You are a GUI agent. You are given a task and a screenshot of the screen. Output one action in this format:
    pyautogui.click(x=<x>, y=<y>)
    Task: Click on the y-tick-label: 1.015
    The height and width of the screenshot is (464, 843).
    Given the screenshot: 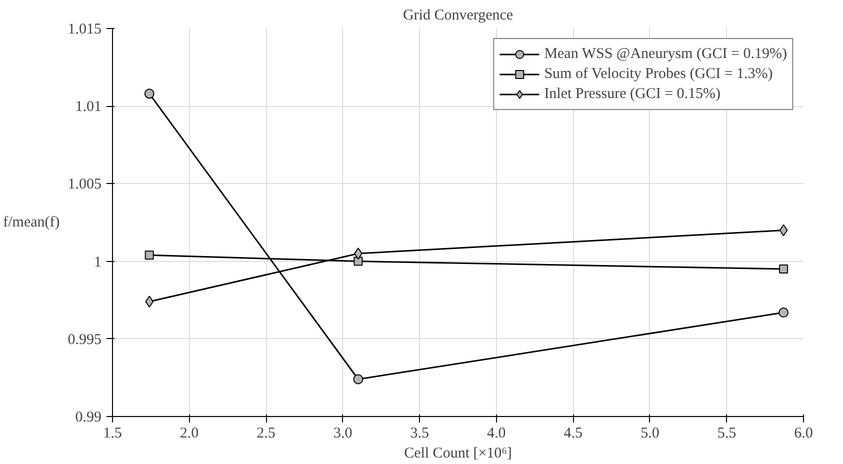 What is the action you would take?
    pyautogui.click(x=85, y=30)
    